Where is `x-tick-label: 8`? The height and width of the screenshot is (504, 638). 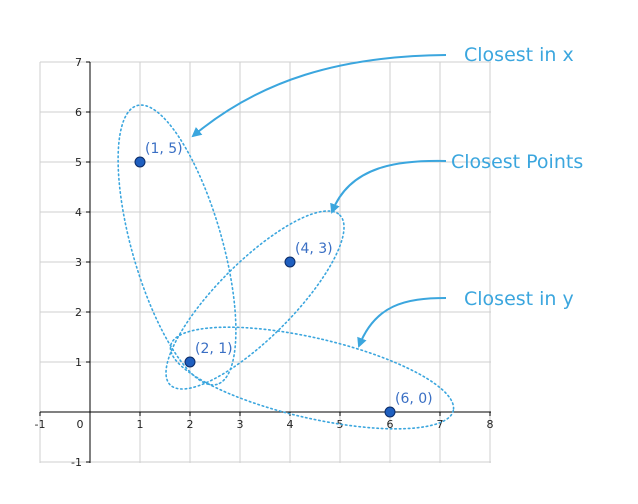
x-tick-label: 8 is located at coordinates (490, 424).